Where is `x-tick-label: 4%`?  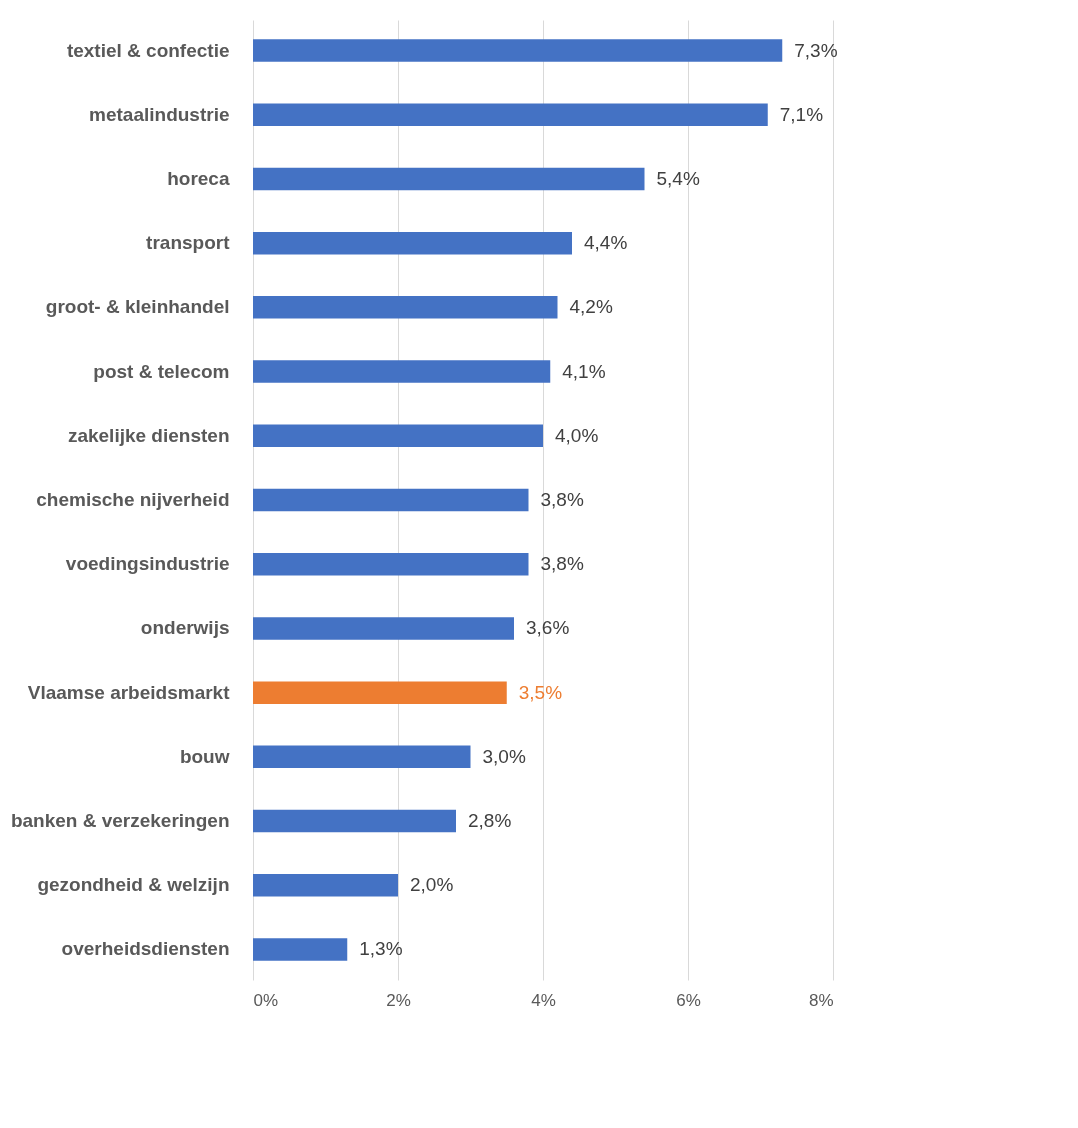 x-tick-label: 4% is located at coordinates (543, 1000).